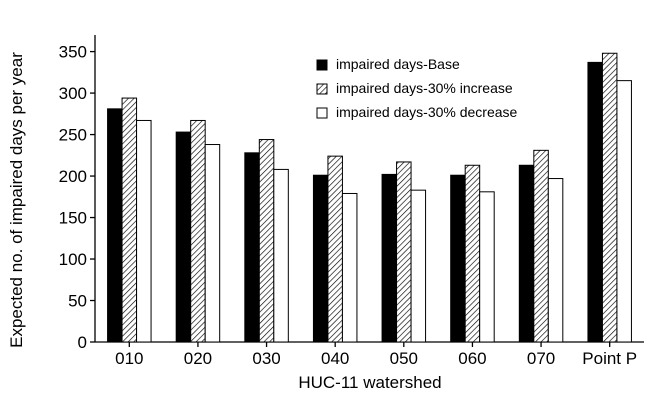  What do you see at coordinates (73, 176) in the screenshot?
I see `y-tick-label: 200` at bounding box center [73, 176].